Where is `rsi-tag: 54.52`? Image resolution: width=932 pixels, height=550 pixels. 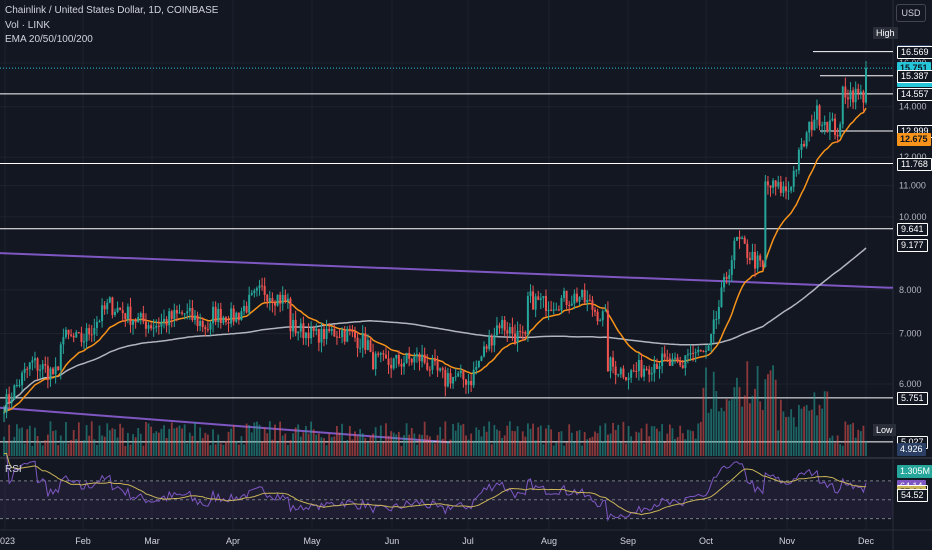
rsi-tag: 54.52 is located at coordinates (912, 496).